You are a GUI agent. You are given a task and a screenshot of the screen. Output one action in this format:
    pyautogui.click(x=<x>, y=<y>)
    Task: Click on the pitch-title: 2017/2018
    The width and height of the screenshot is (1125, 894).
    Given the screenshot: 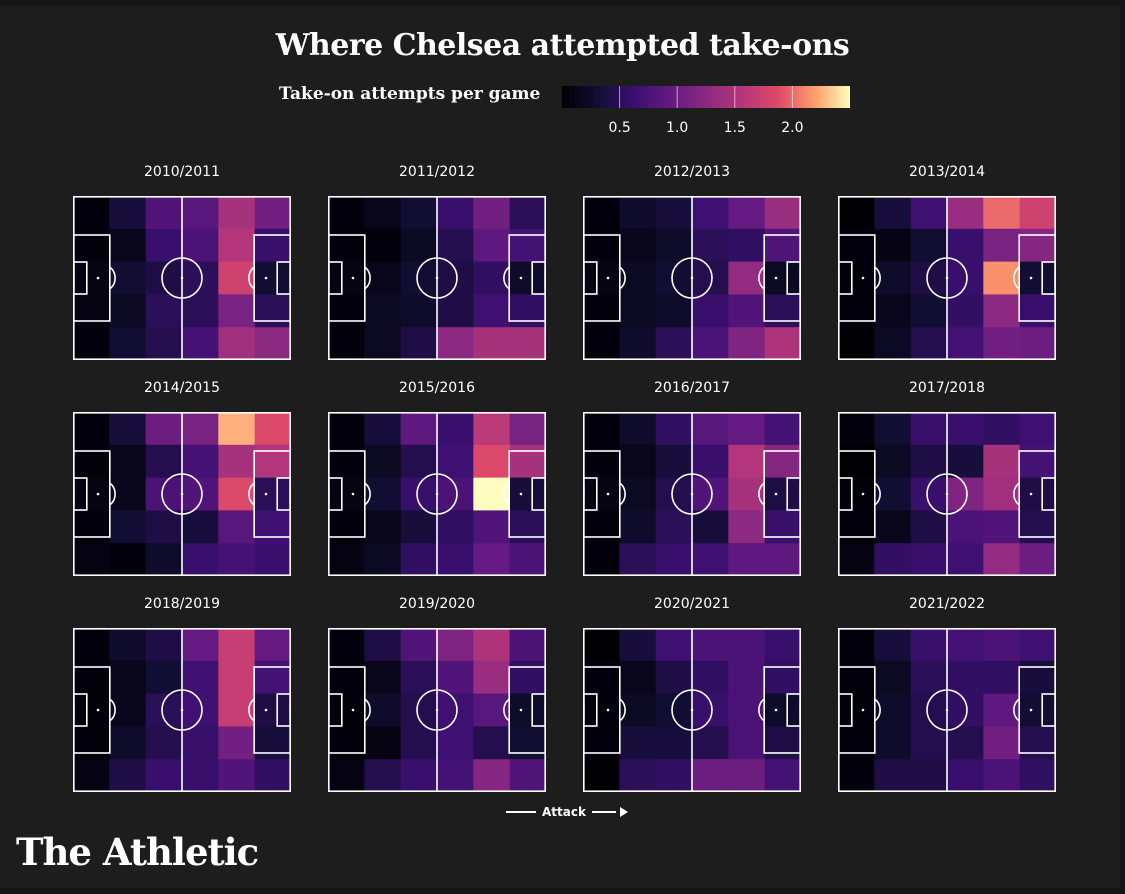 What is the action you would take?
    pyautogui.click(x=947, y=388)
    